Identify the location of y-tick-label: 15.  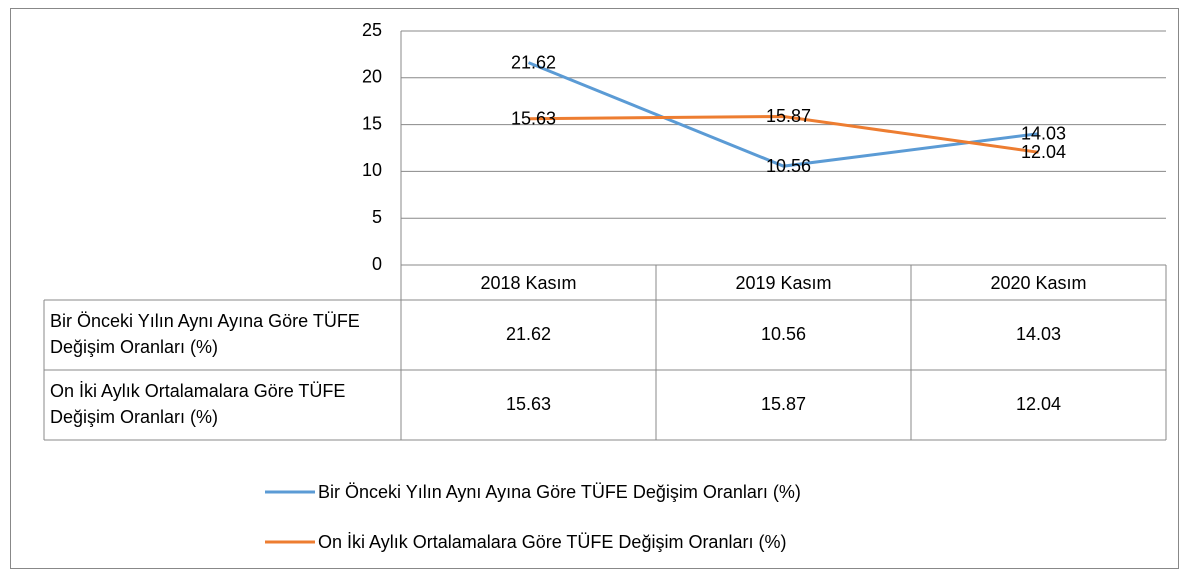
(372, 123).